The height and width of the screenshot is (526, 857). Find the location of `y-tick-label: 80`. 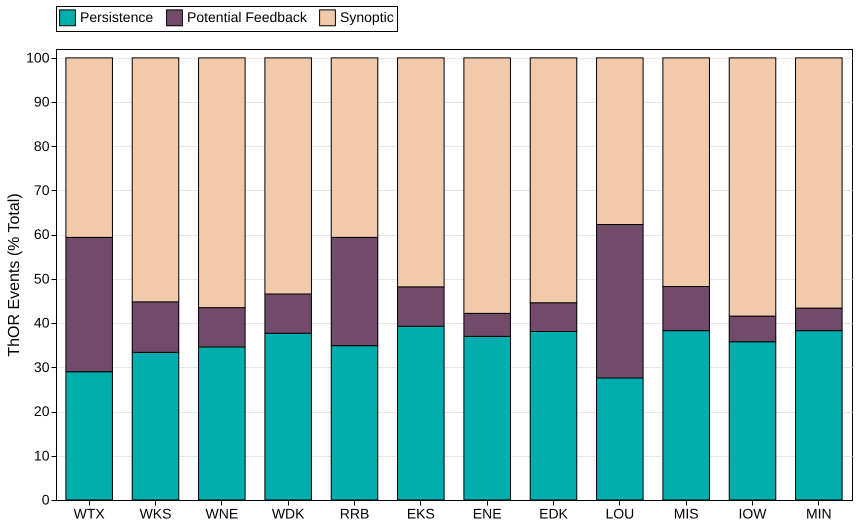

y-tick-label: 80 is located at coordinates (42, 146).